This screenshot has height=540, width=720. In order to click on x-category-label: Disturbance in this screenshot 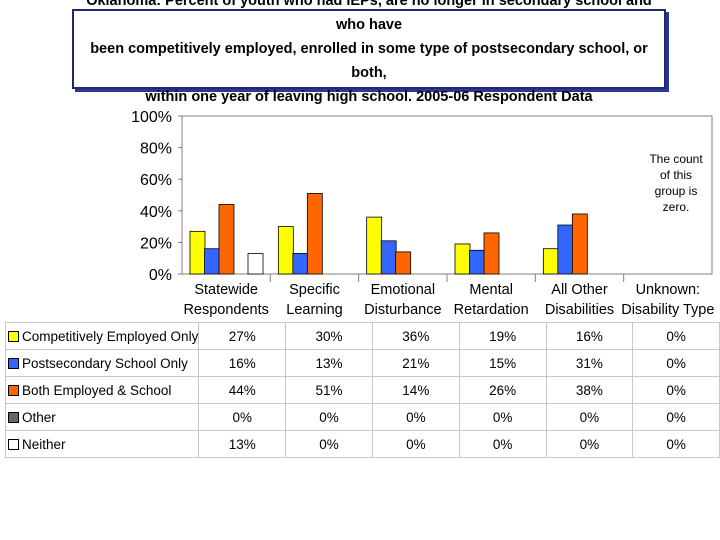, I will do `click(402, 310)`.